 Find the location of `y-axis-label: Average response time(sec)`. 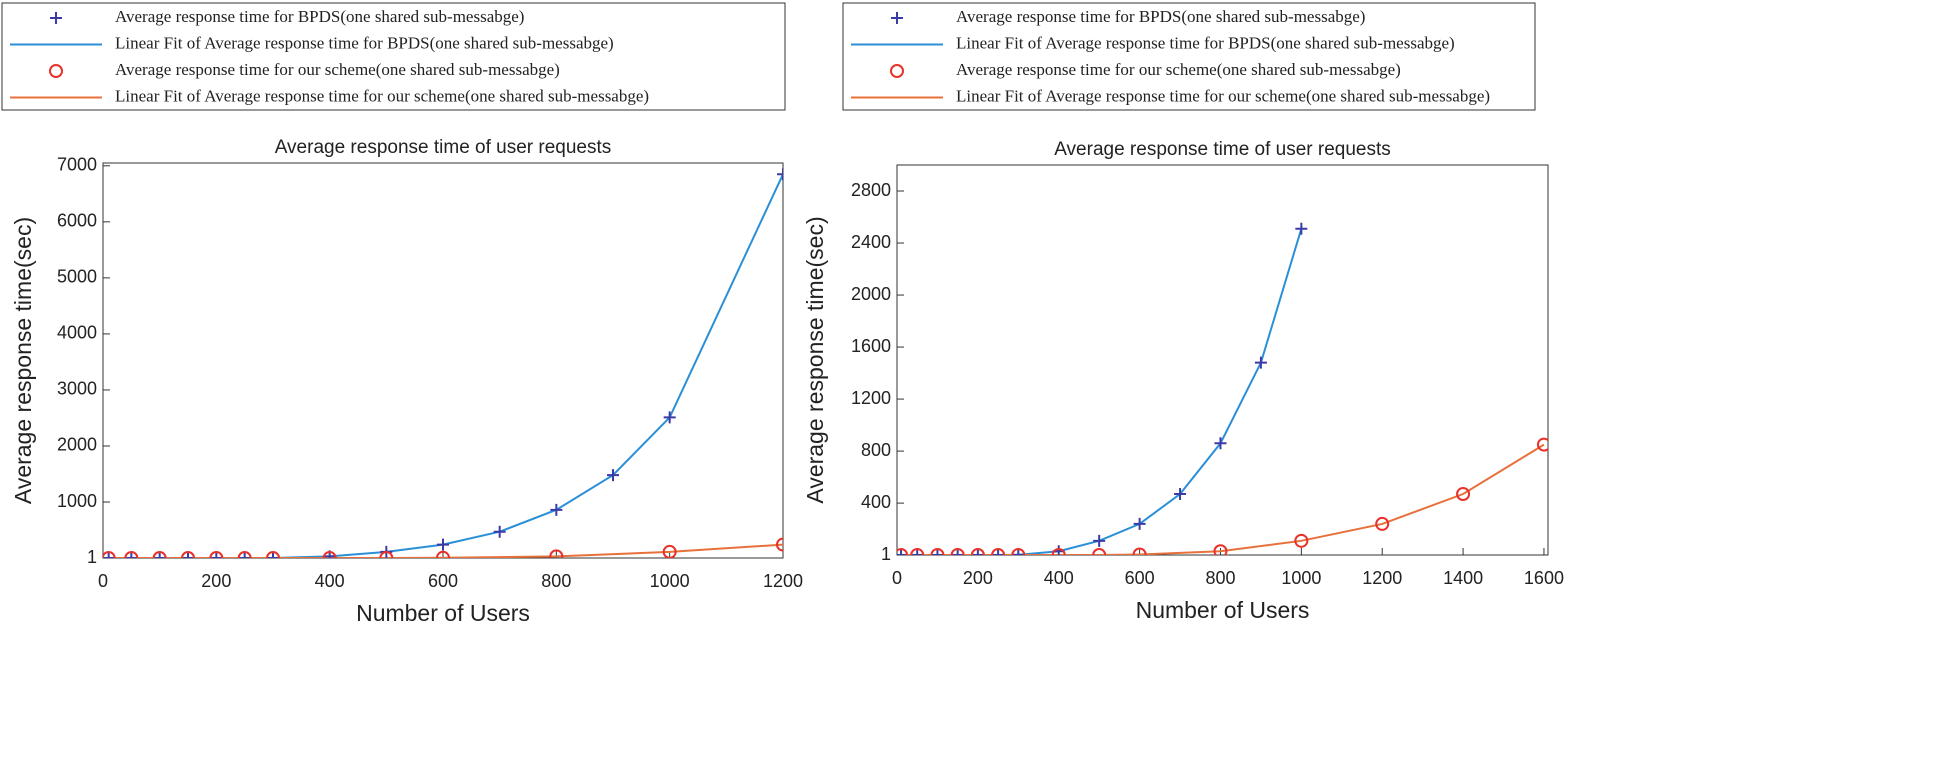

y-axis-label: Average response time(sec) is located at coordinates (815, 359).